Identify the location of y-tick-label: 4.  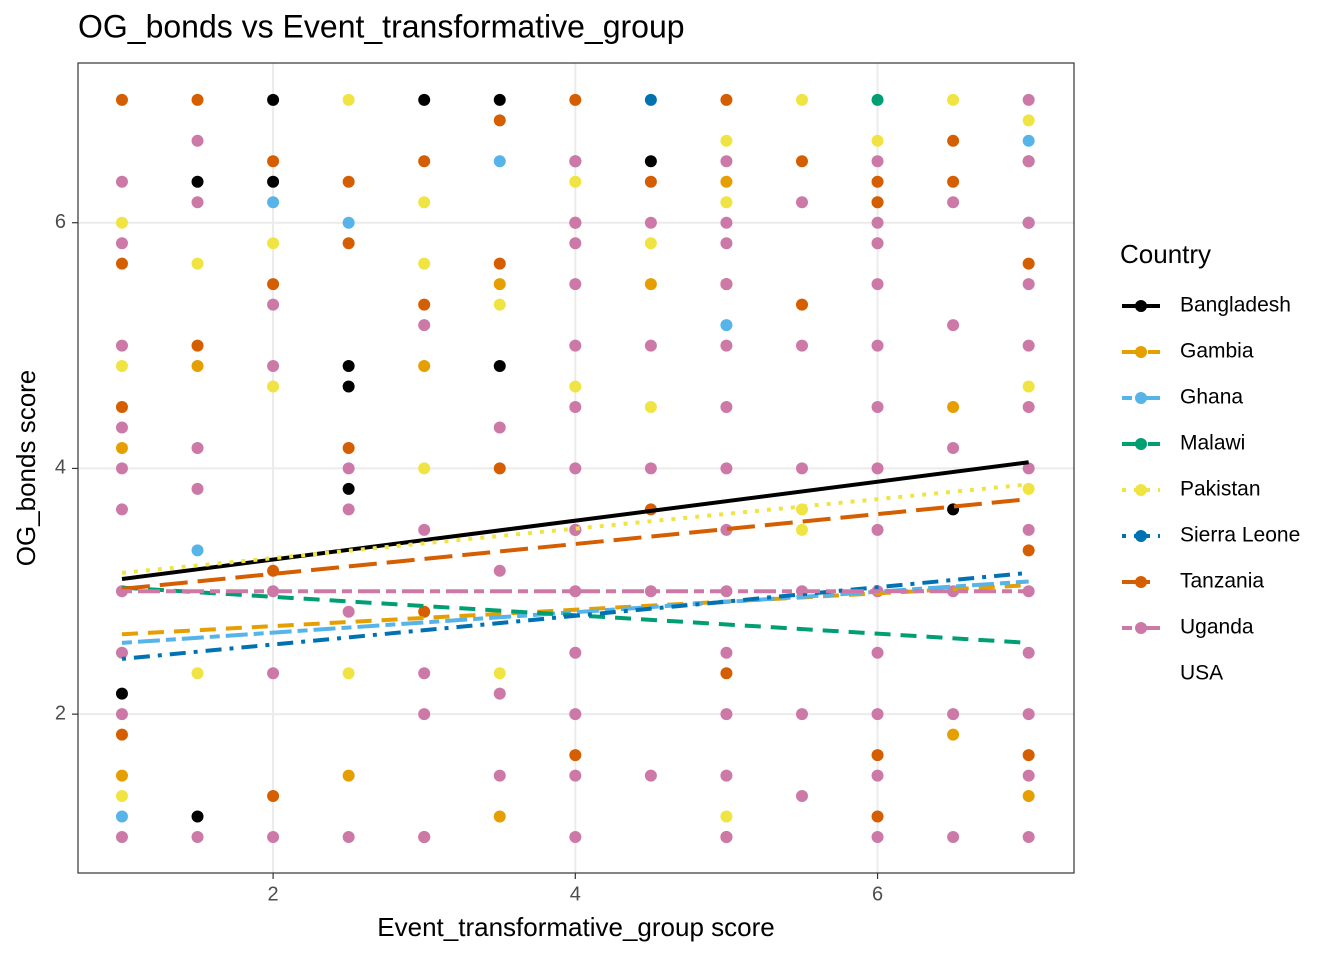
(60, 468).